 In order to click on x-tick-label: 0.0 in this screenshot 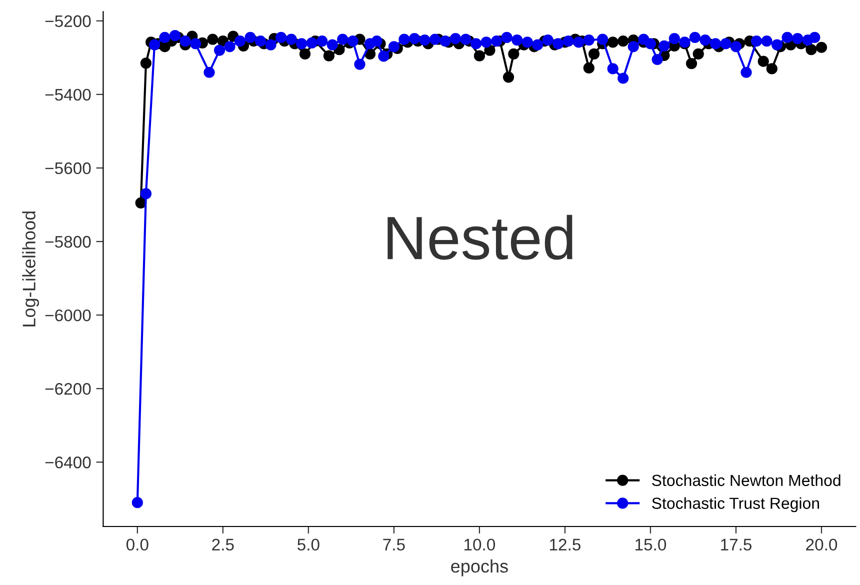, I will do `click(137, 544)`.